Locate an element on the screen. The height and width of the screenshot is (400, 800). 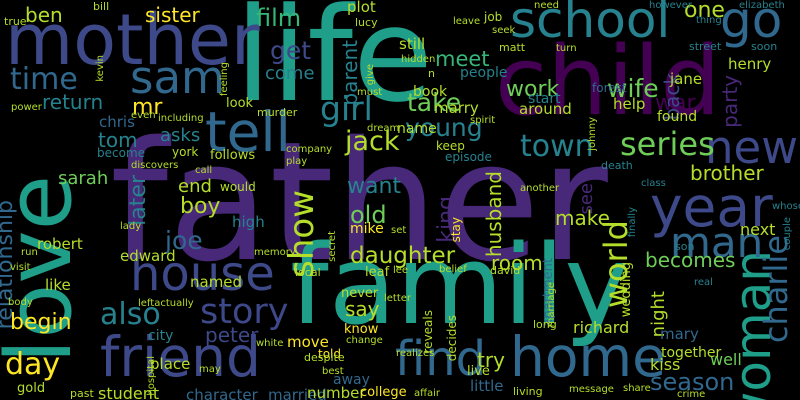
word-house: house is located at coordinates (202, 274).